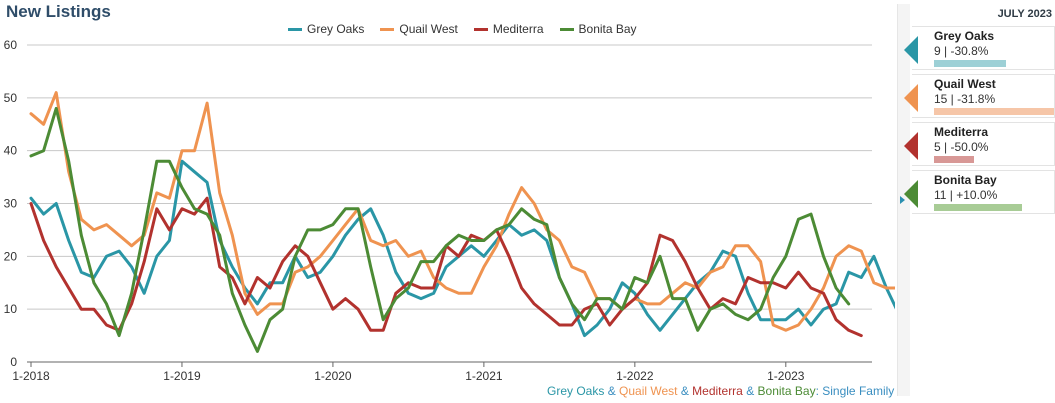  Describe the element at coordinates (182, 376) in the screenshot. I see `x-tick-label: 1-2019` at that location.